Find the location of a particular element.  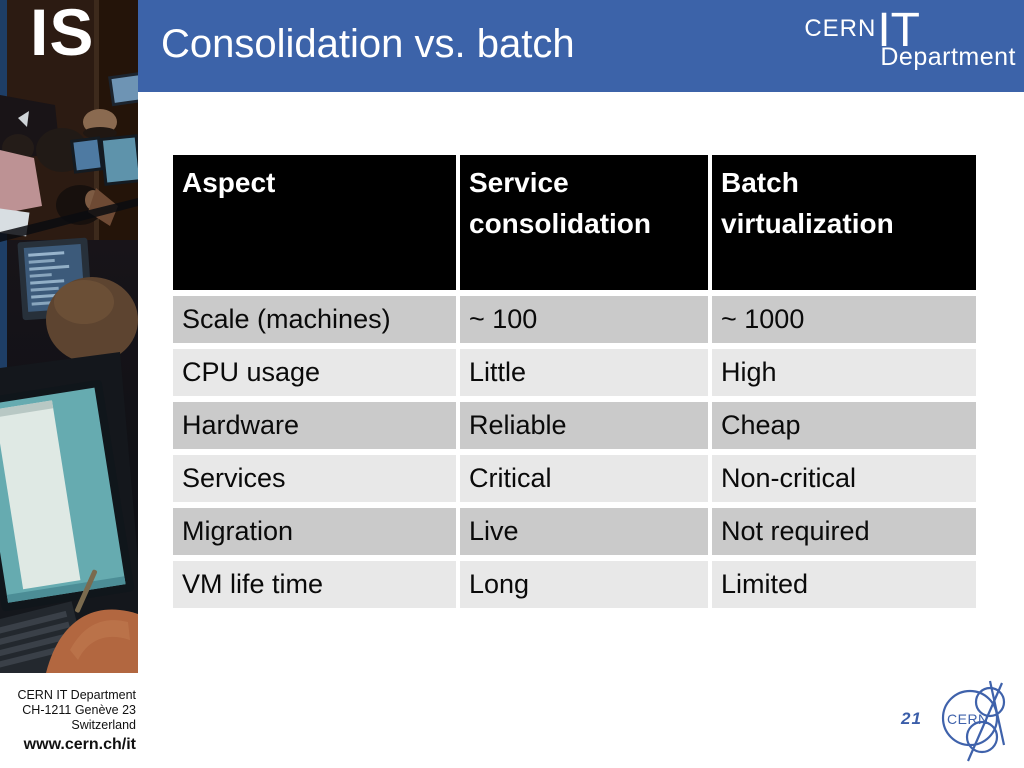

address-line: Switzerland is located at coordinates (103, 725).